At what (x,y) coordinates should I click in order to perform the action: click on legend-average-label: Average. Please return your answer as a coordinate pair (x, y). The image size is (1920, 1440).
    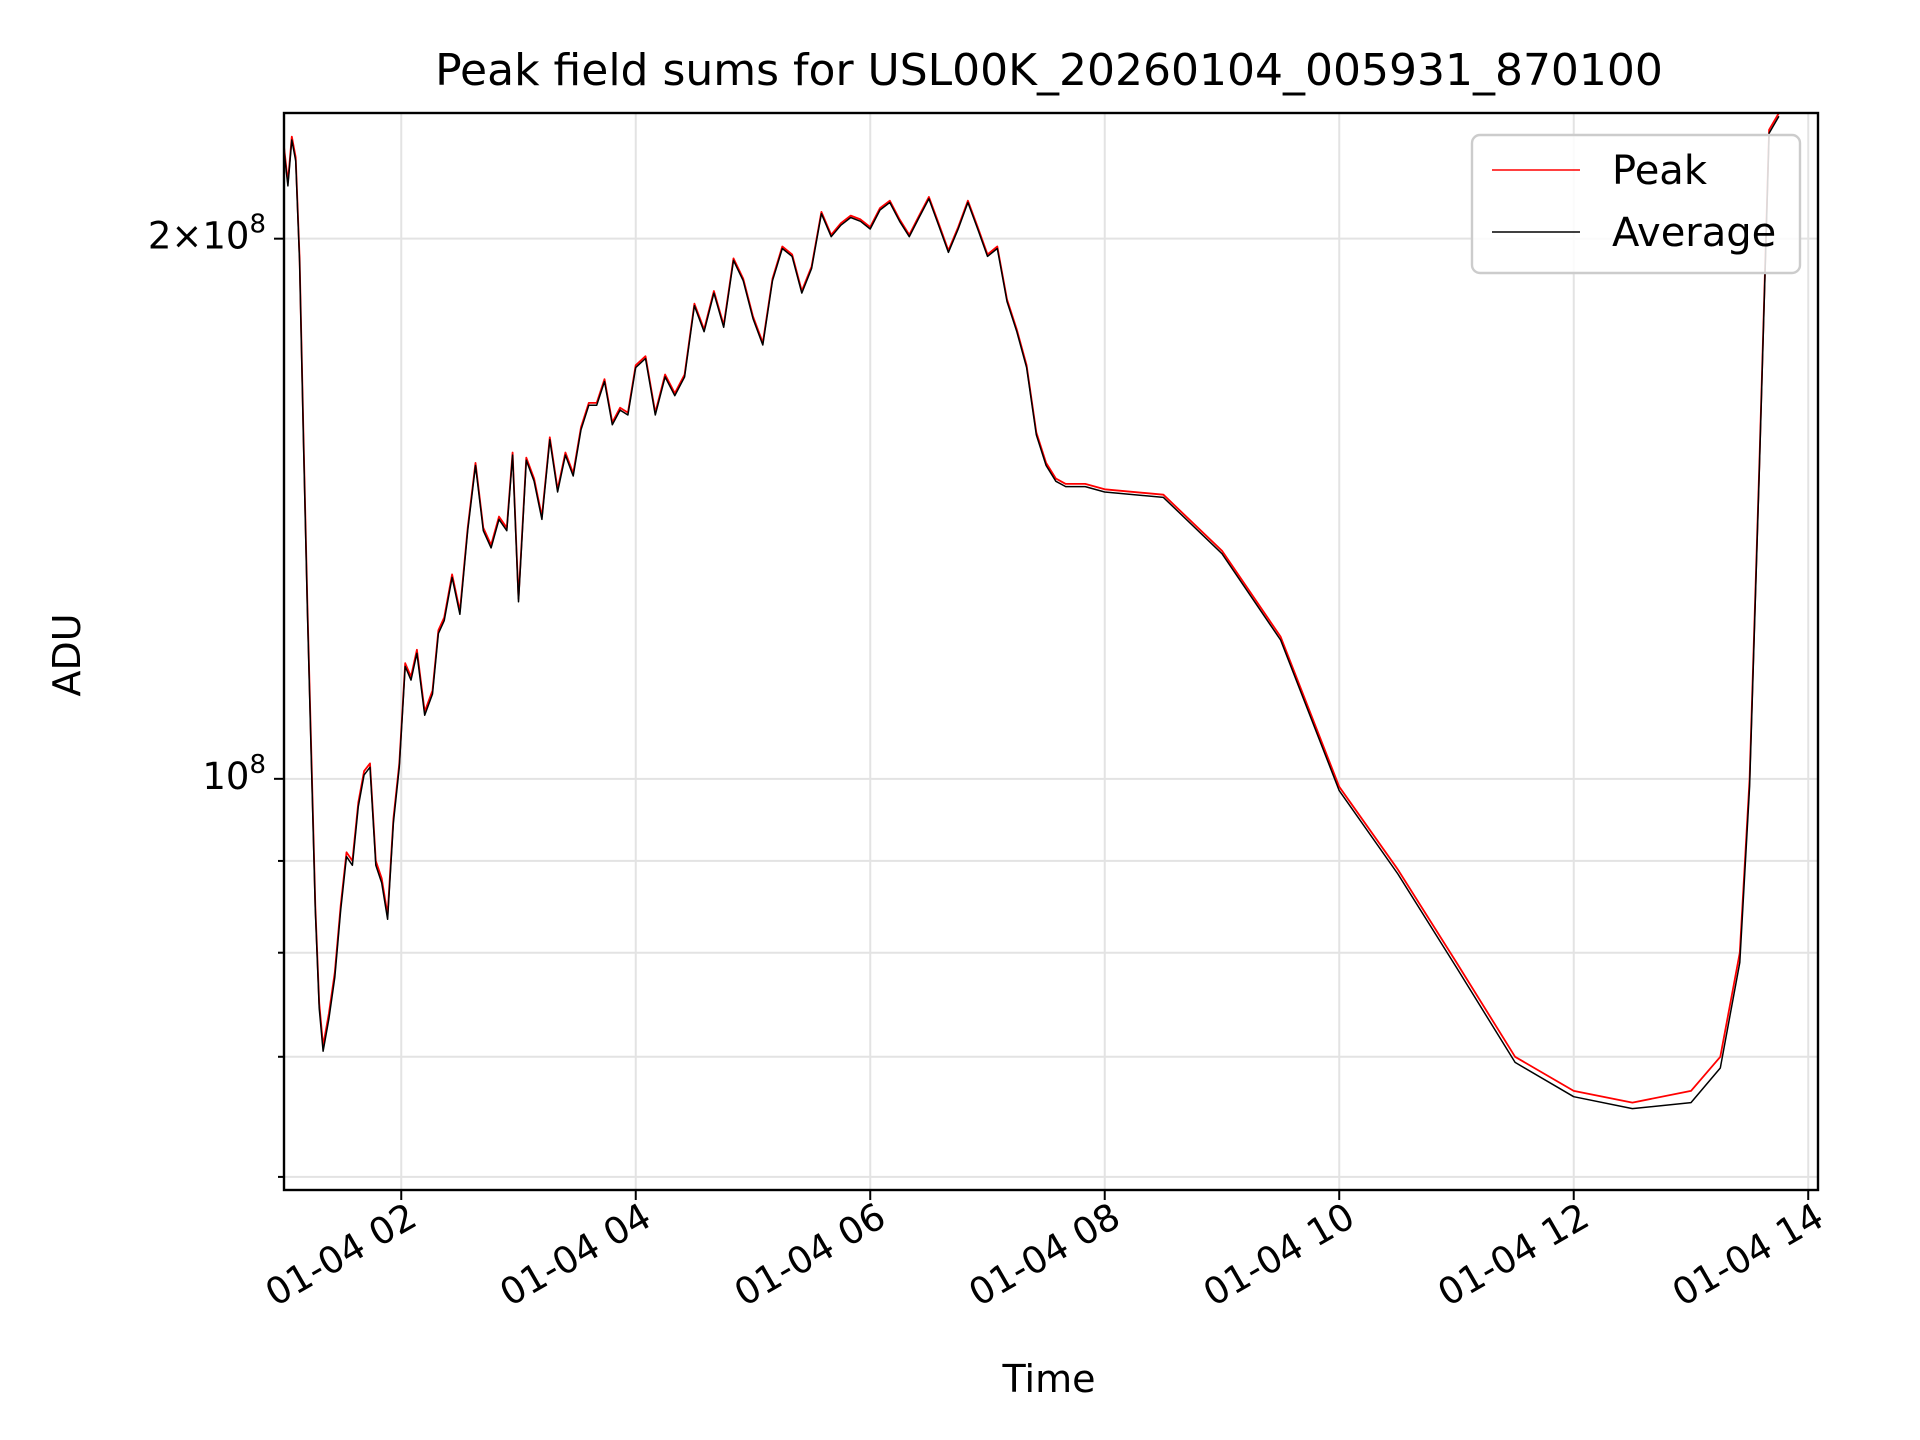
    Looking at the image, I should click on (1694, 233).